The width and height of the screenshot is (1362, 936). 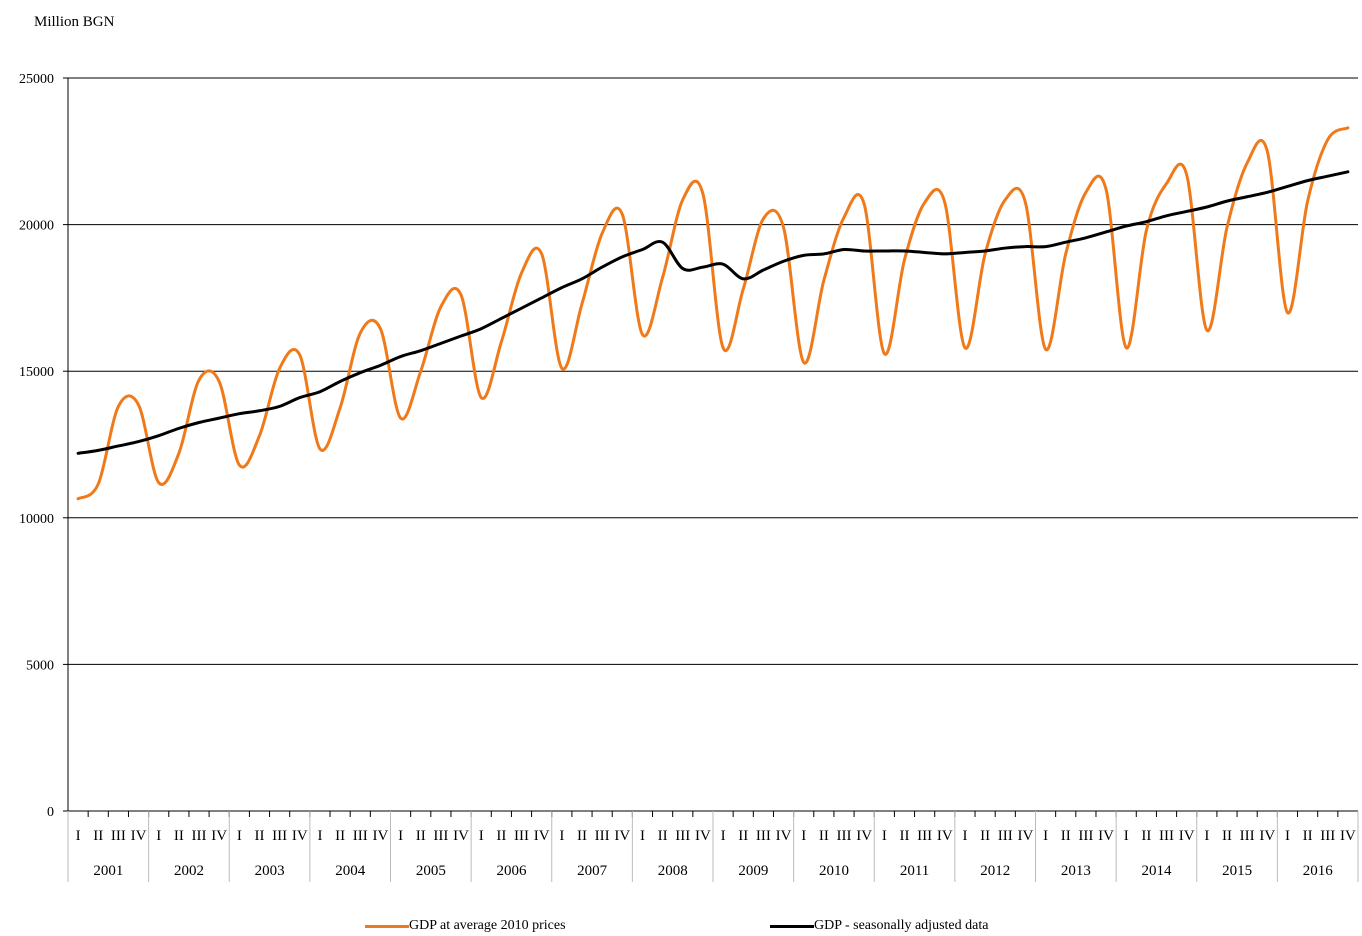 What do you see at coordinates (36, 79) in the screenshot?
I see `y-tick-label: 25000` at bounding box center [36, 79].